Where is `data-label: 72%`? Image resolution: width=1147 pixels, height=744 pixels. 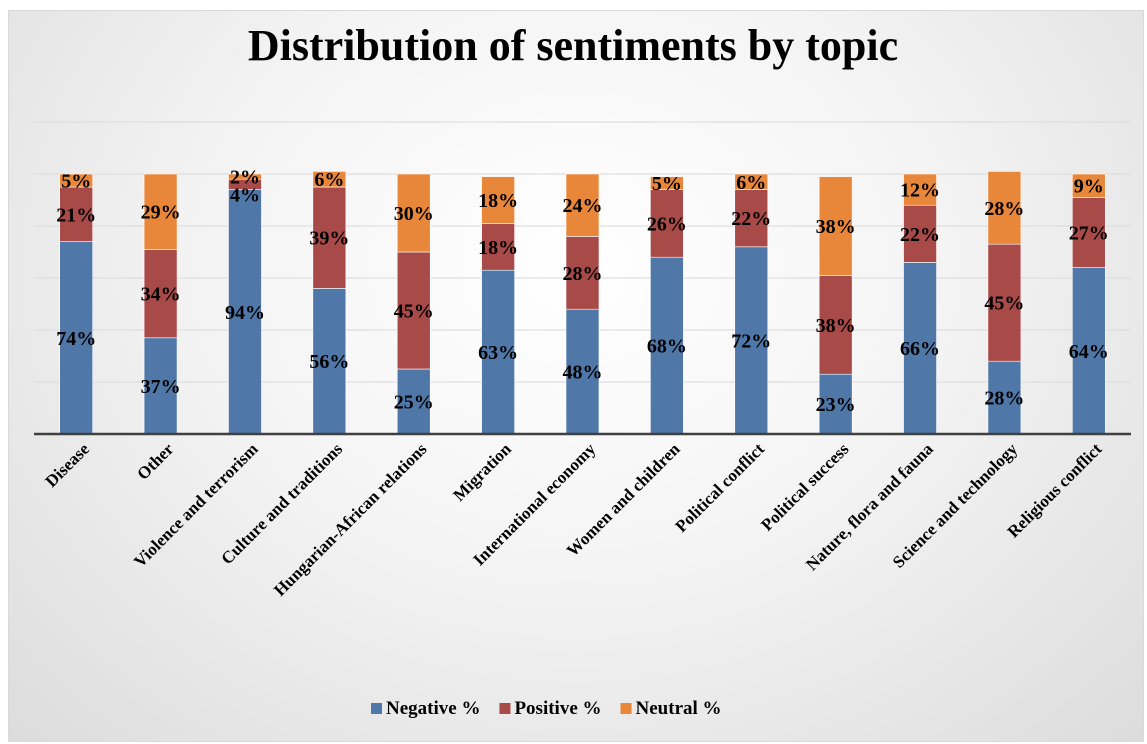
data-label: 72% is located at coordinates (751, 341).